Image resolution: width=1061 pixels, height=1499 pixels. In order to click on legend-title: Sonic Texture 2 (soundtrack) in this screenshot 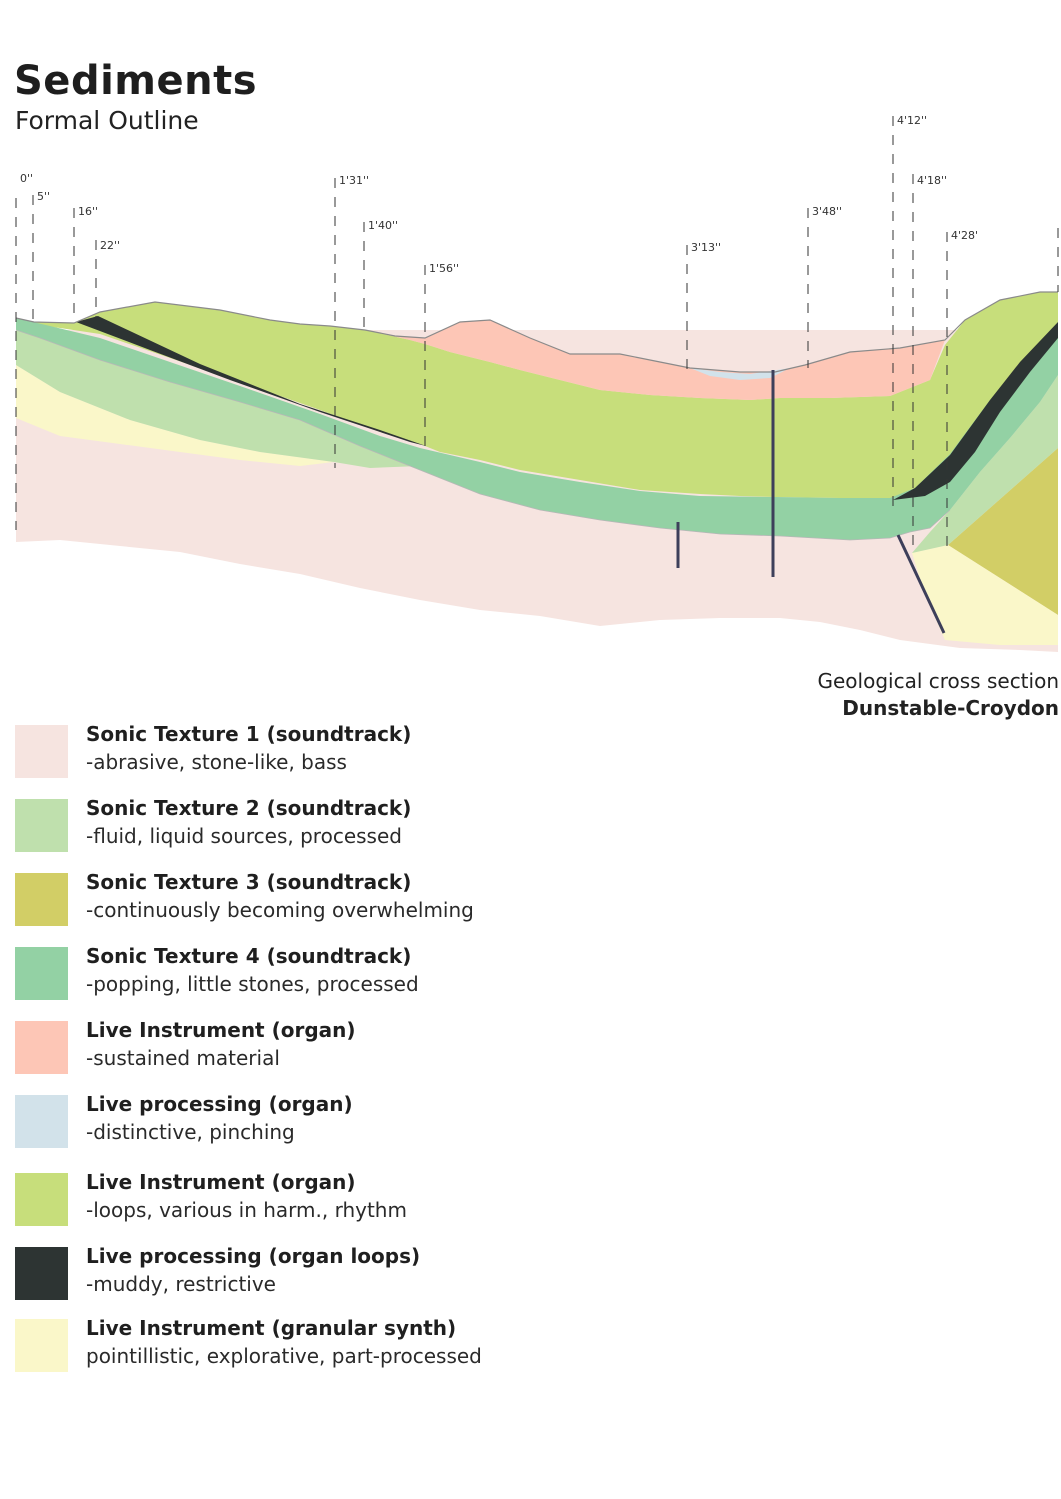, I will do `click(249, 808)`.